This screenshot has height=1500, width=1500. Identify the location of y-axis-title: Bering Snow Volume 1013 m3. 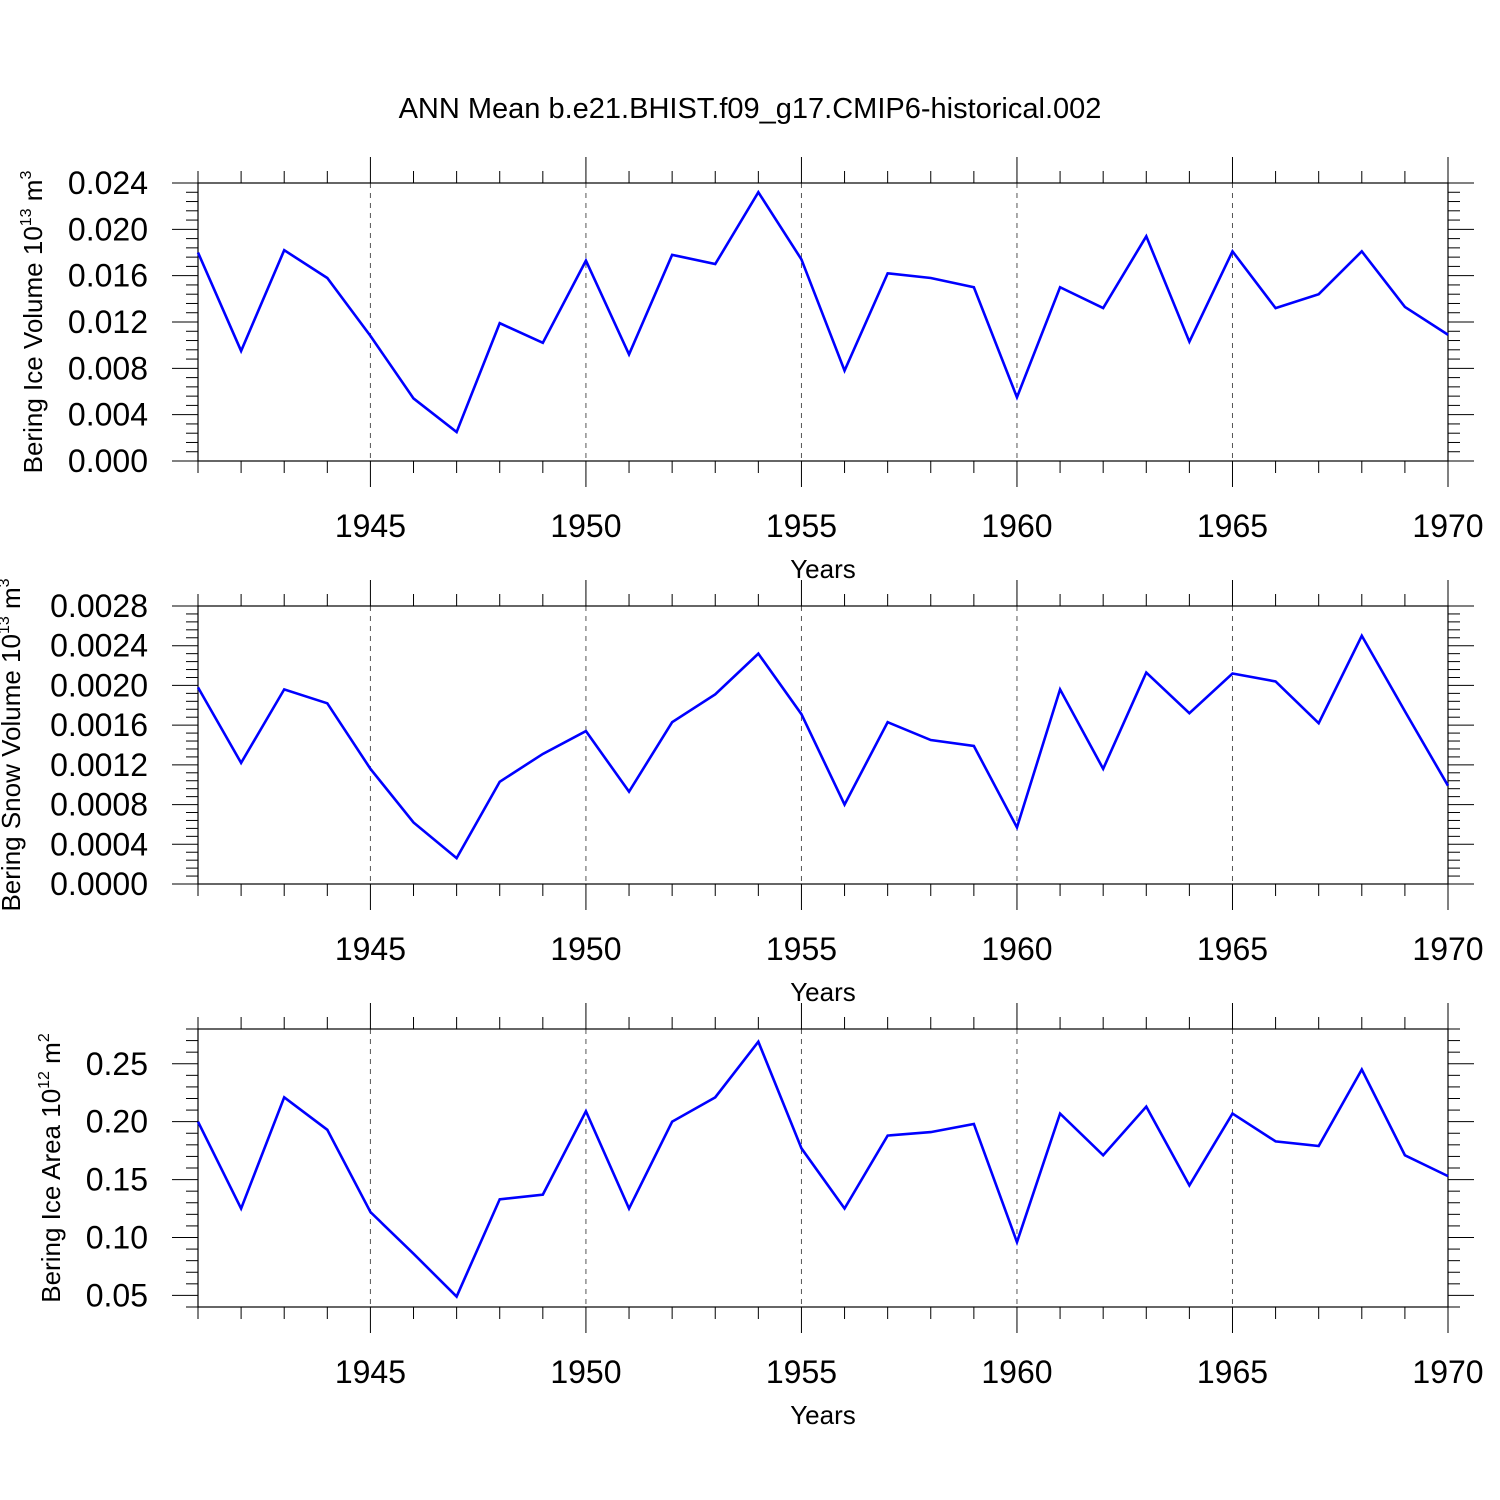
(13, 744).